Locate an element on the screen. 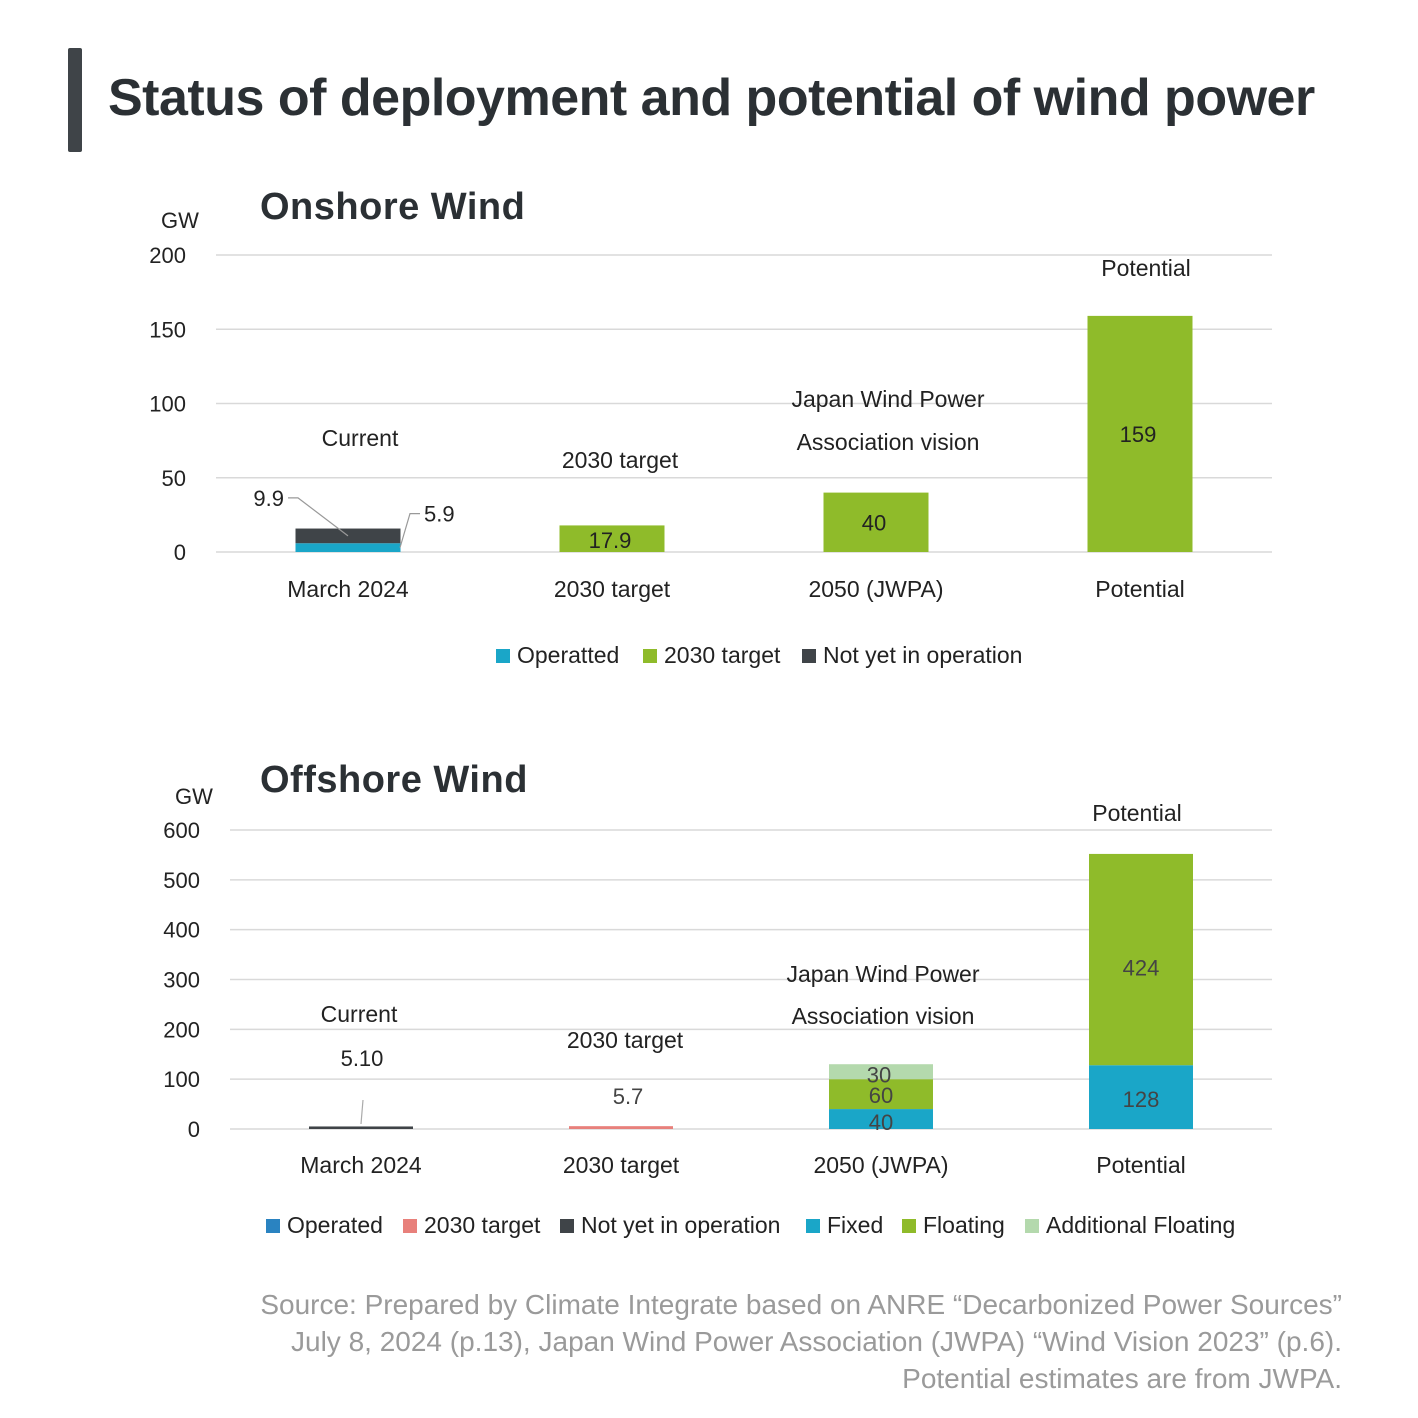 This screenshot has width=1418, height=1418. data-label: 17.9 is located at coordinates (610, 540).